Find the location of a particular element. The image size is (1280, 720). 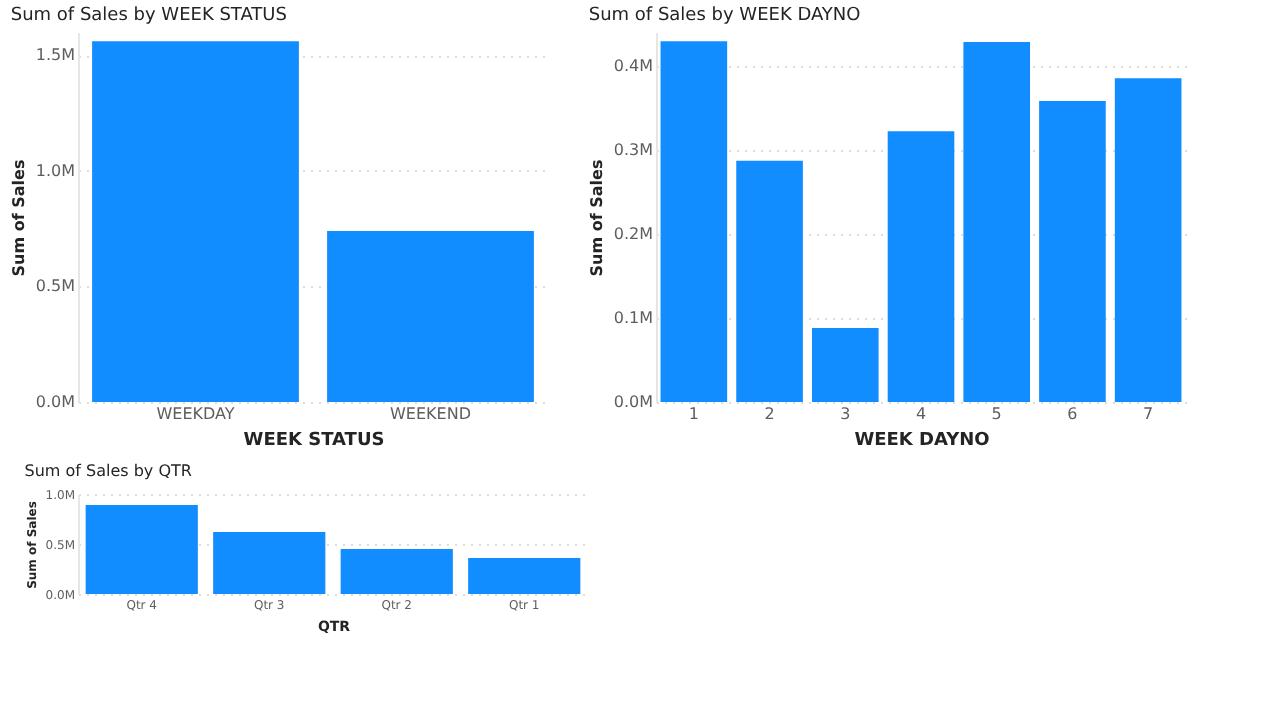

y-tick-label: 1.5M is located at coordinates (55, 55).